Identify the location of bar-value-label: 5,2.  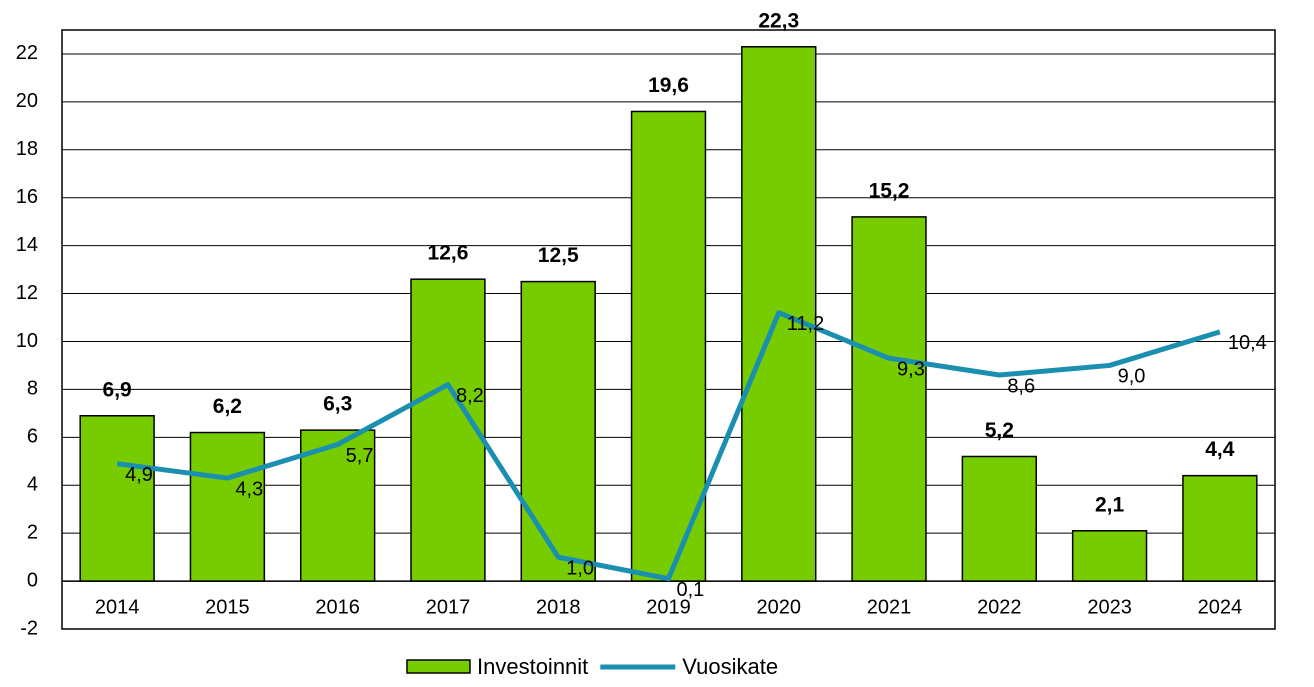
(999, 430).